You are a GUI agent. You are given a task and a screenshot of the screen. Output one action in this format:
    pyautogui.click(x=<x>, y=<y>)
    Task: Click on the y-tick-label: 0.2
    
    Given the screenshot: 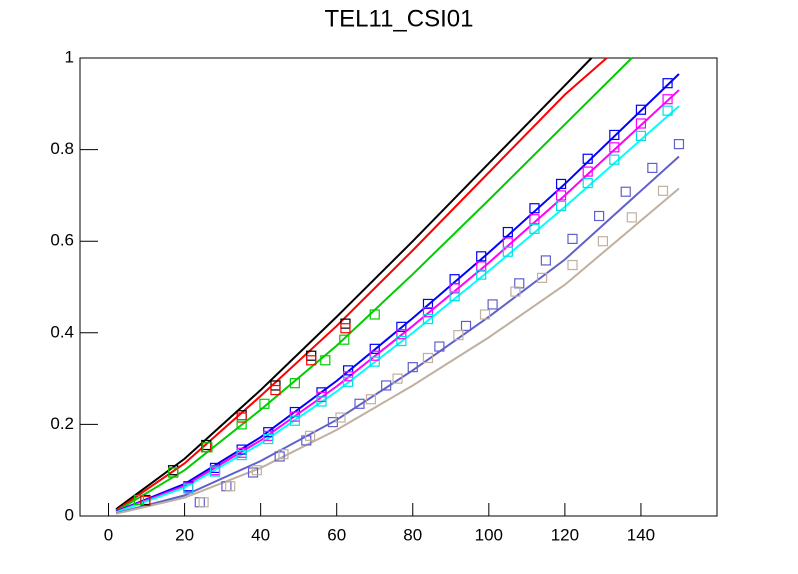 What is the action you would take?
    pyautogui.click(x=62, y=423)
    